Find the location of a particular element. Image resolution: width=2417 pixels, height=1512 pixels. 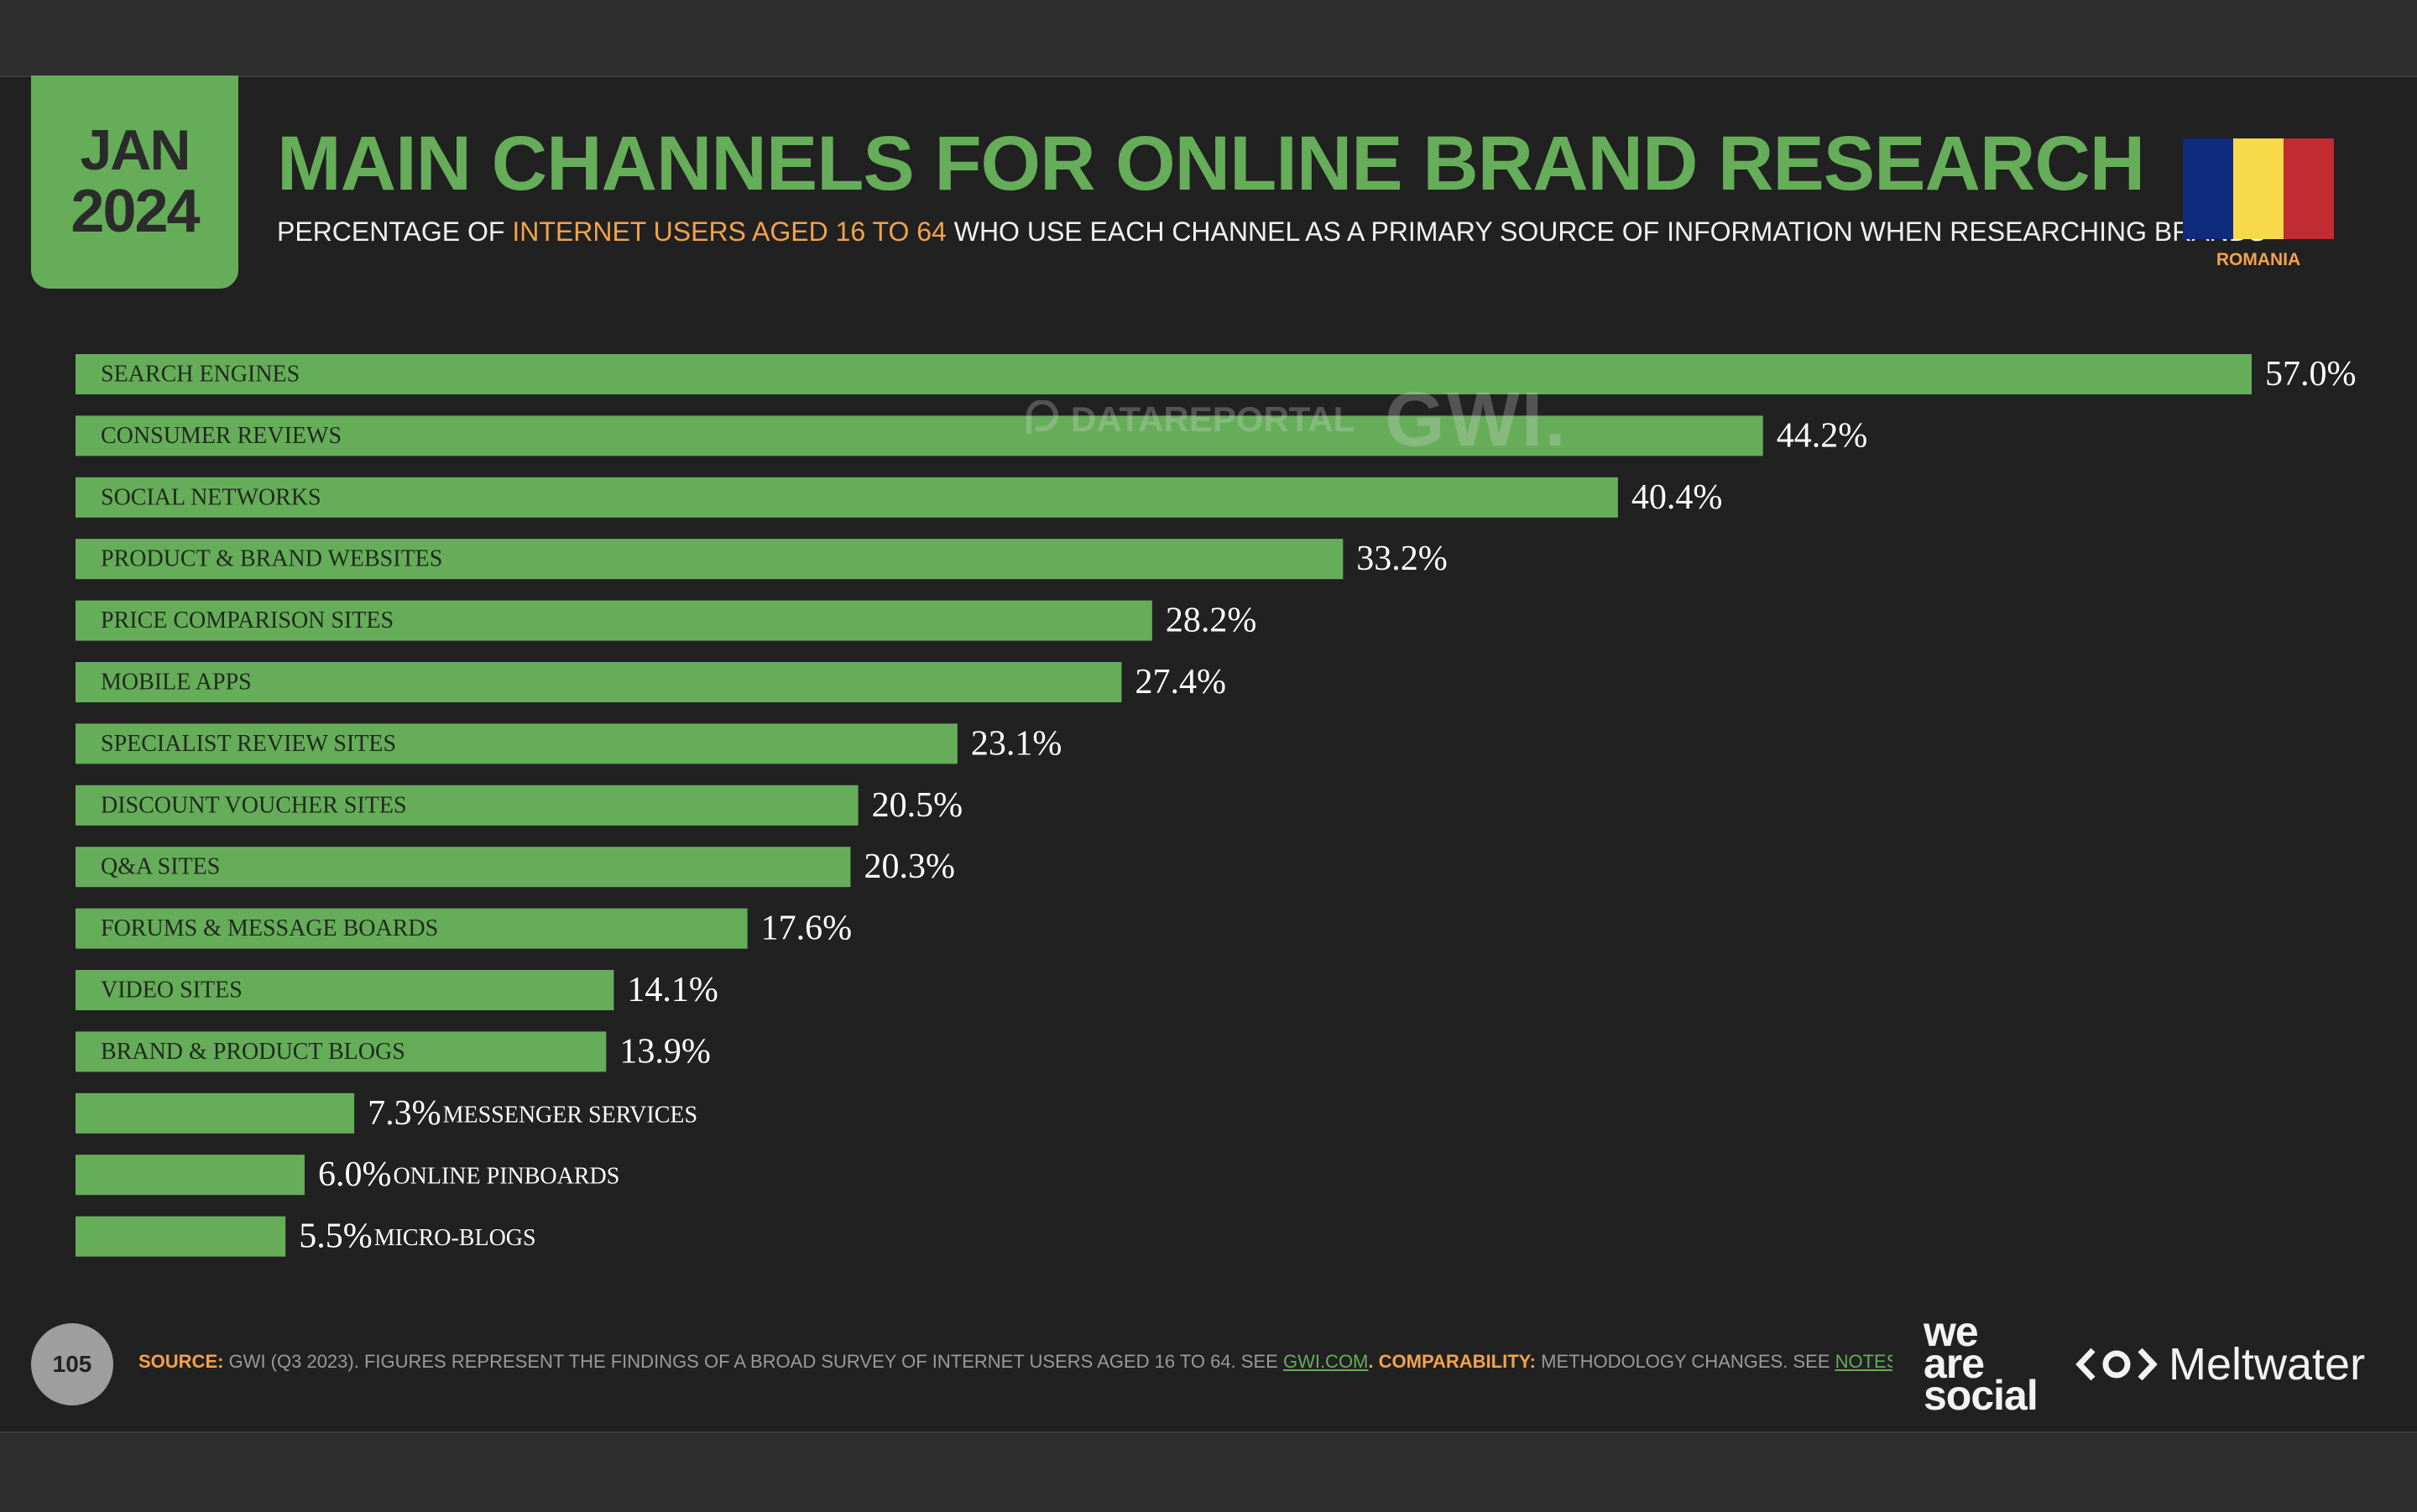

romania-flag-icon is located at coordinates (2258, 188).